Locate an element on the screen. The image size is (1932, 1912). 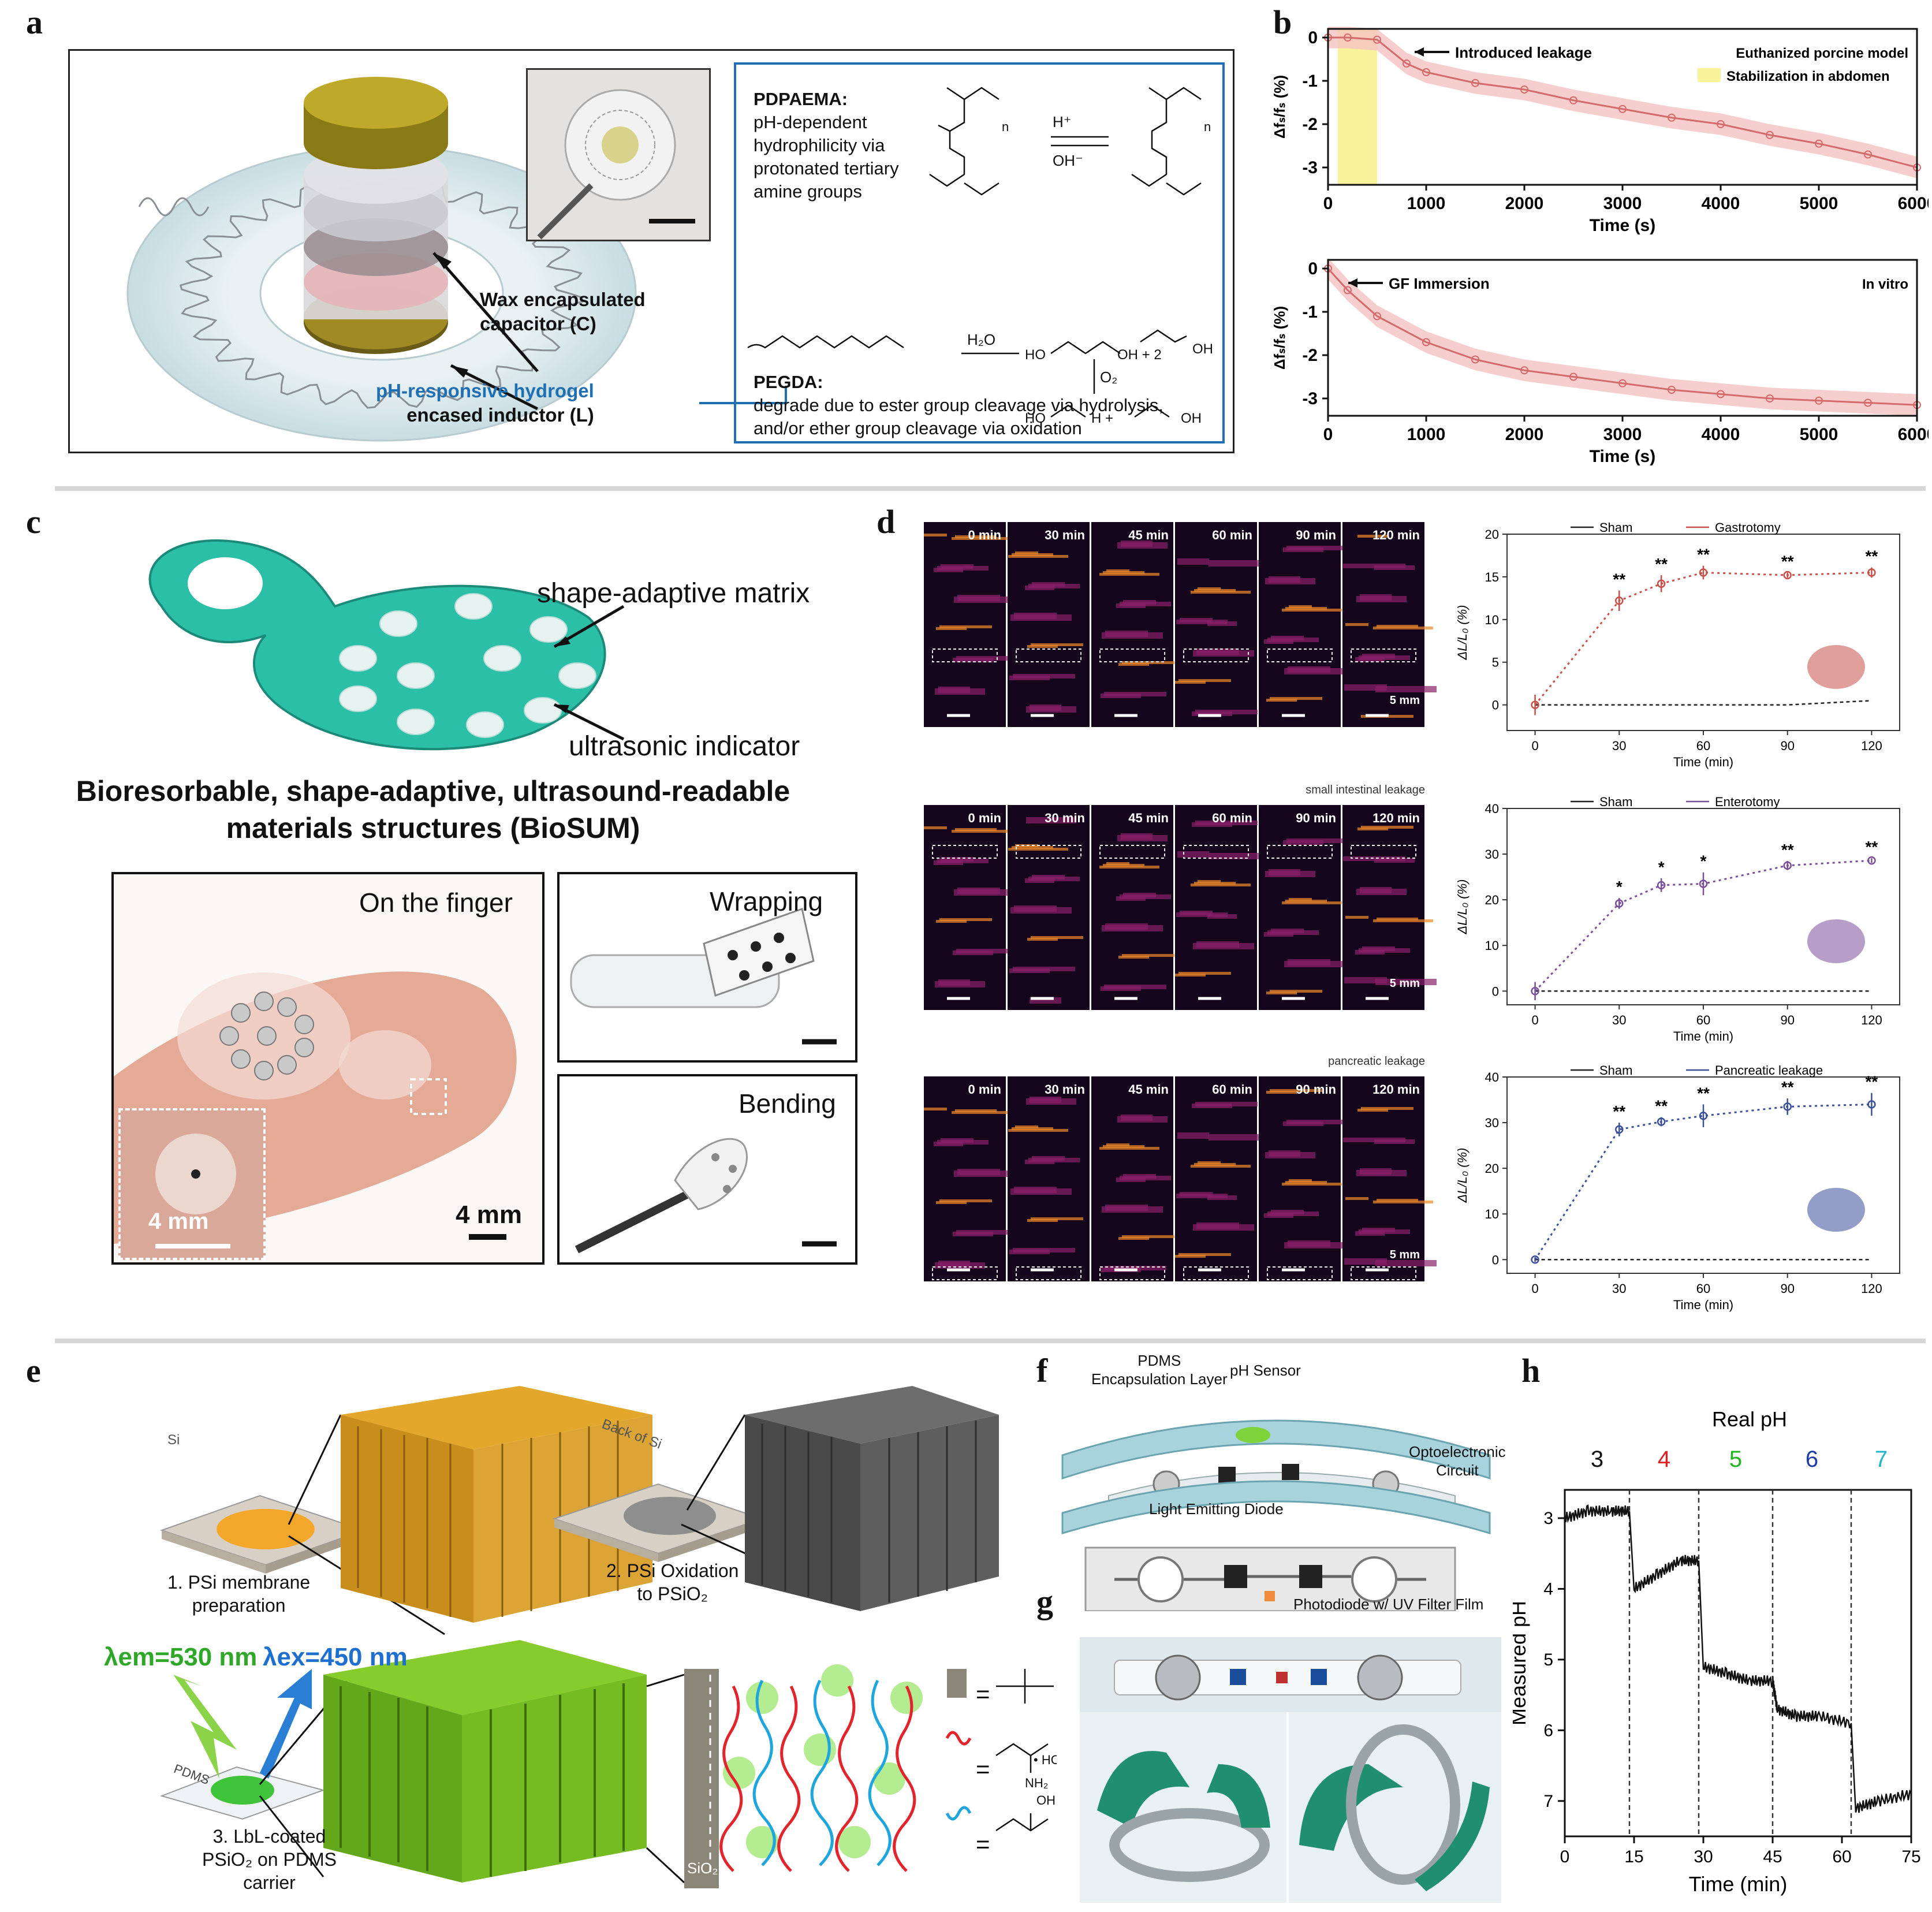
equals-1: = is located at coordinates (983, 1694).